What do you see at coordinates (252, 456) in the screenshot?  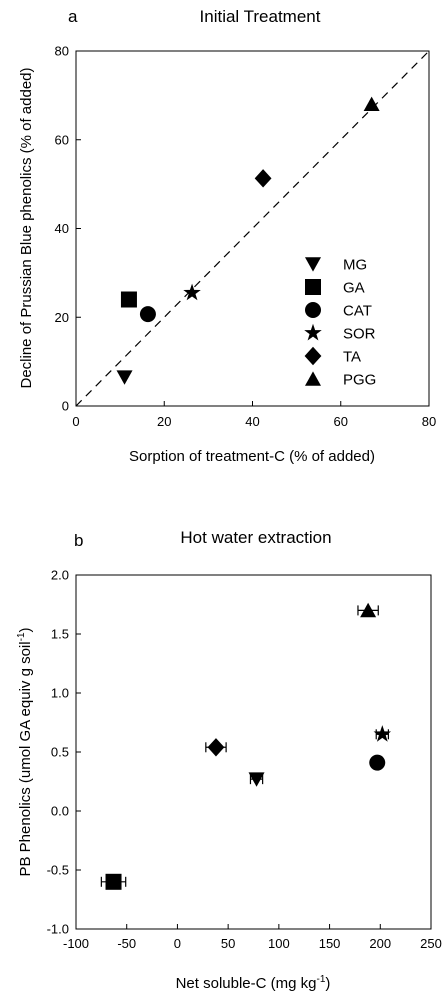 I see `panel-a-x-axis-label: Sorption of treatment-C (% of added)` at bounding box center [252, 456].